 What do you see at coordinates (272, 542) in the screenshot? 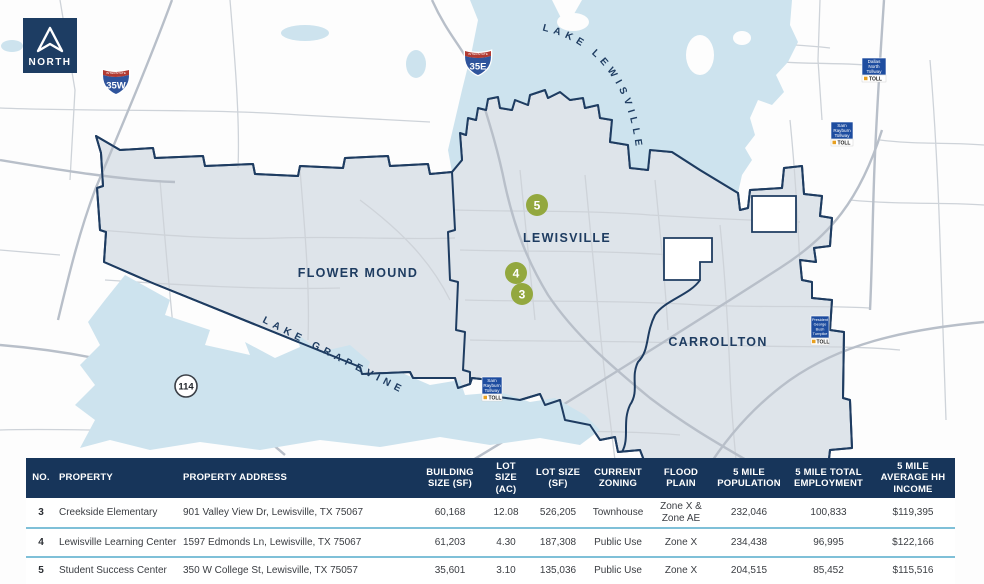
I see `cell-address: 1597 Edmonds Ln, Lewisville, TX 75067` at bounding box center [272, 542].